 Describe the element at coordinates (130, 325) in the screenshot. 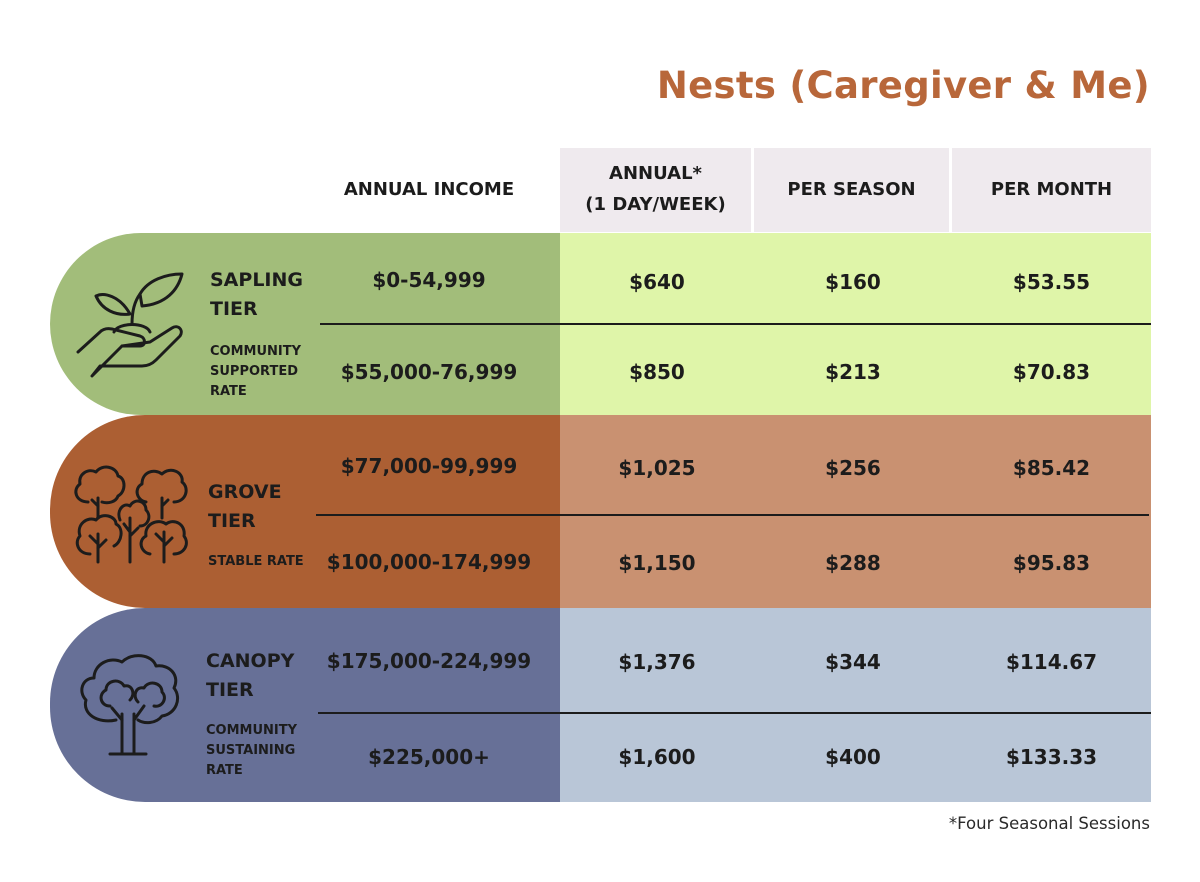

I see `hand-sapling-icon` at that location.